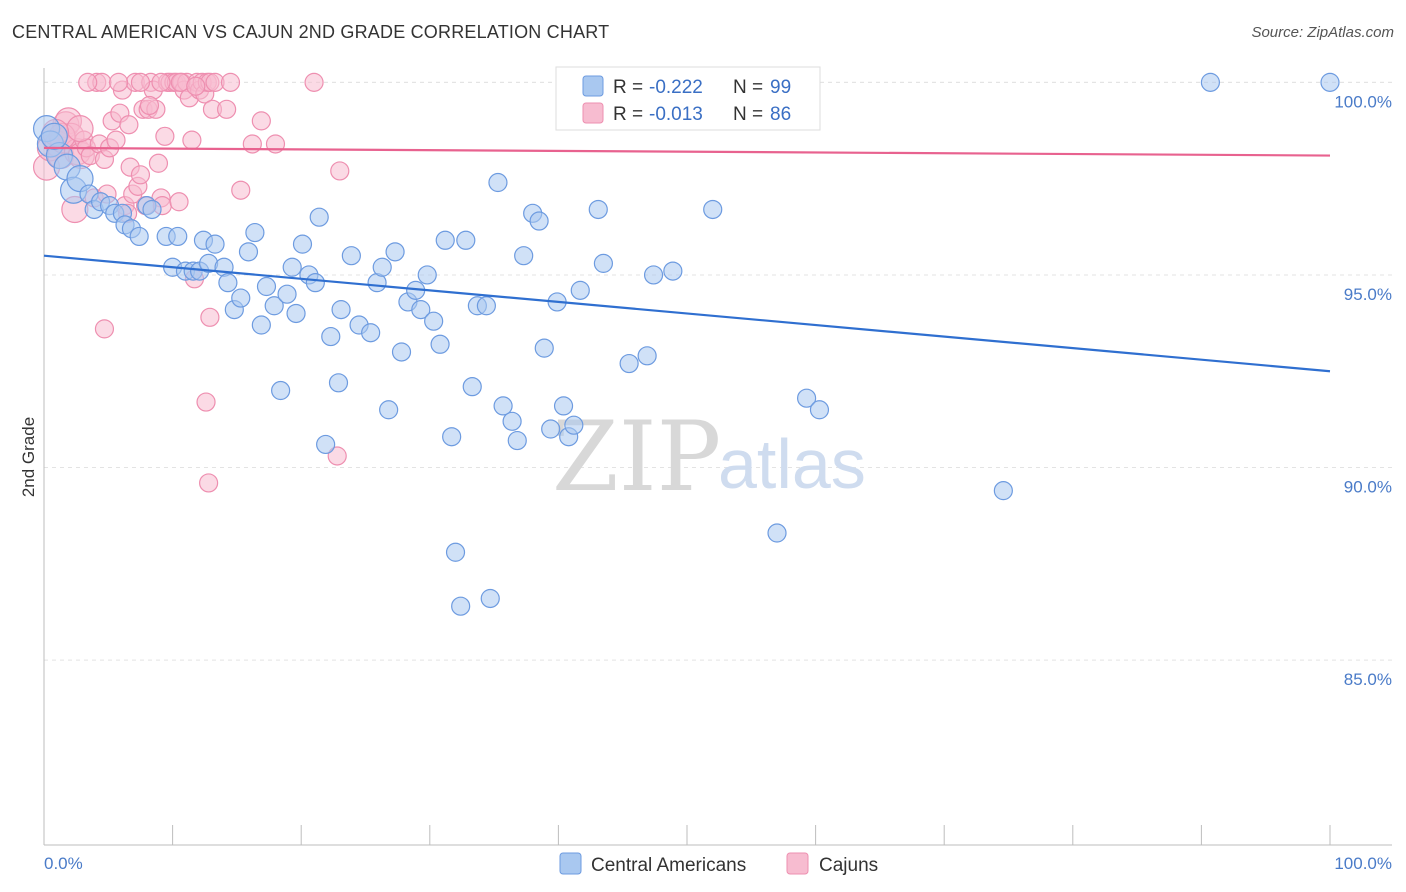 The width and height of the screenshot is (1406, 892). Describe the element at coordinates (628, 114) in the screenshot. I see `legend-r-label-pink: R =` at that location.